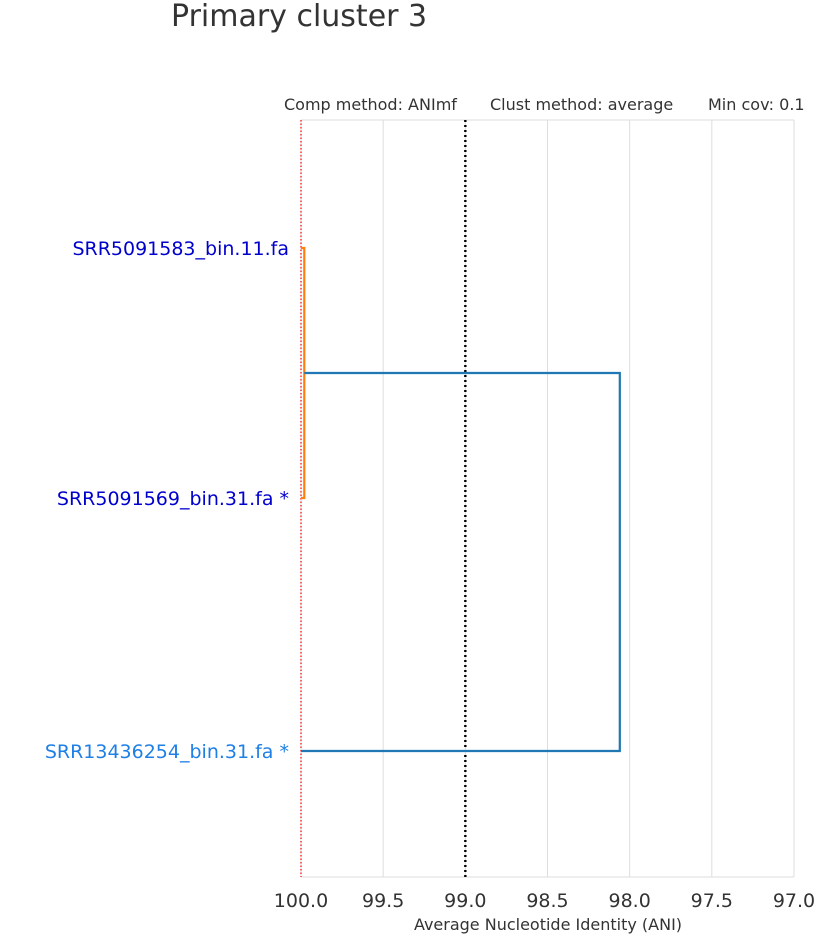 The height and width of the screenshot is (938, 836). Describe the element at coordinates (383, 901) in the screenshot. I see `x-tick-label-1: 99.5` at that location.